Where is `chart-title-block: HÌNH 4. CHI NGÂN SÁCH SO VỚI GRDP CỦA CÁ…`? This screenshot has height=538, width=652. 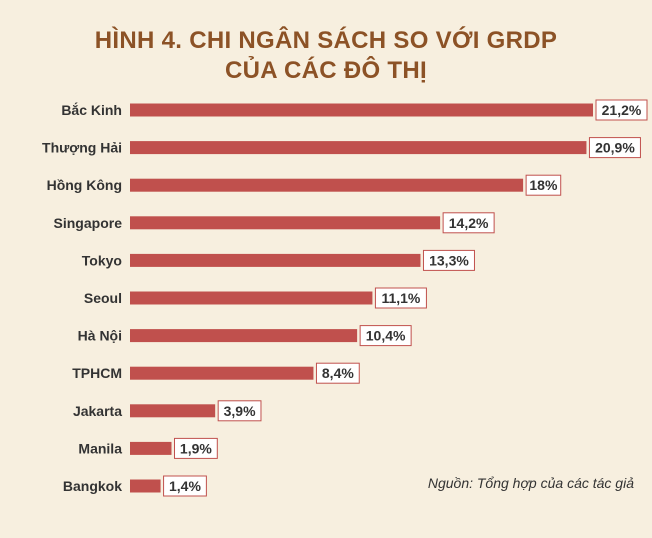
chart-title-block: HÌNH 4. CHI NGÂN SÁCH SO VỚI GRDP CỦA CÁ… is located at coordinates (326, 56).